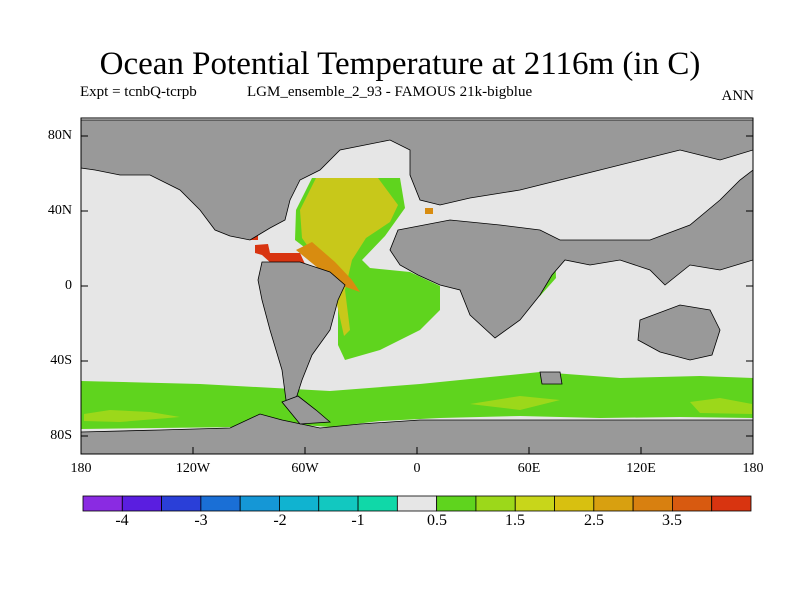  I want to click on atlantic-orange-region, so click(328, 267).